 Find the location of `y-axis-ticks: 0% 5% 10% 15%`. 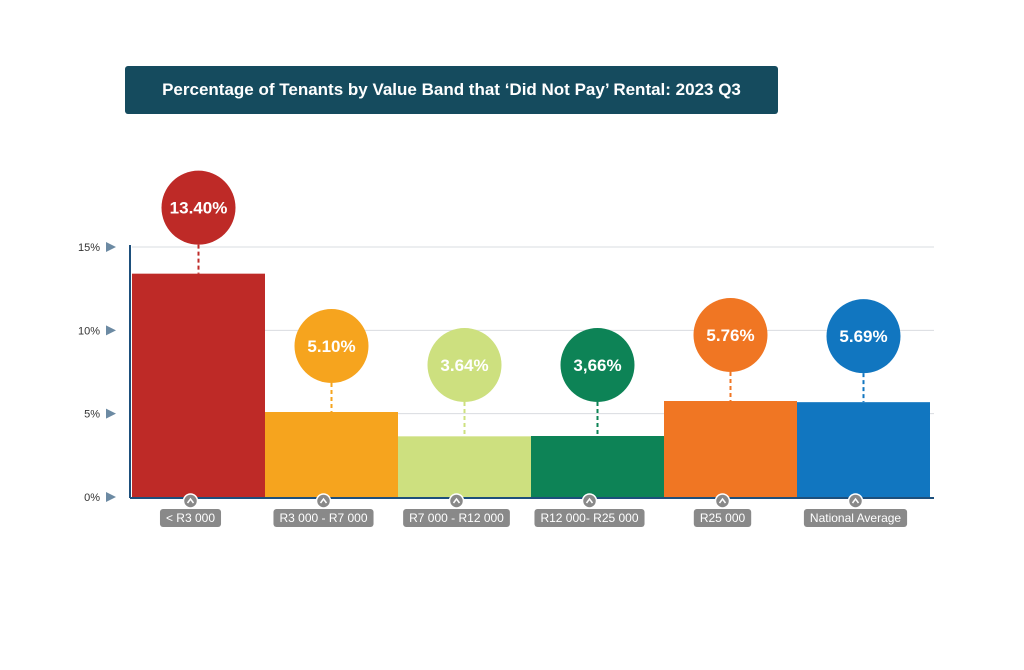

y-axis-ticks: 0% 5% 10% 15% is located at coordinates (97, 373).